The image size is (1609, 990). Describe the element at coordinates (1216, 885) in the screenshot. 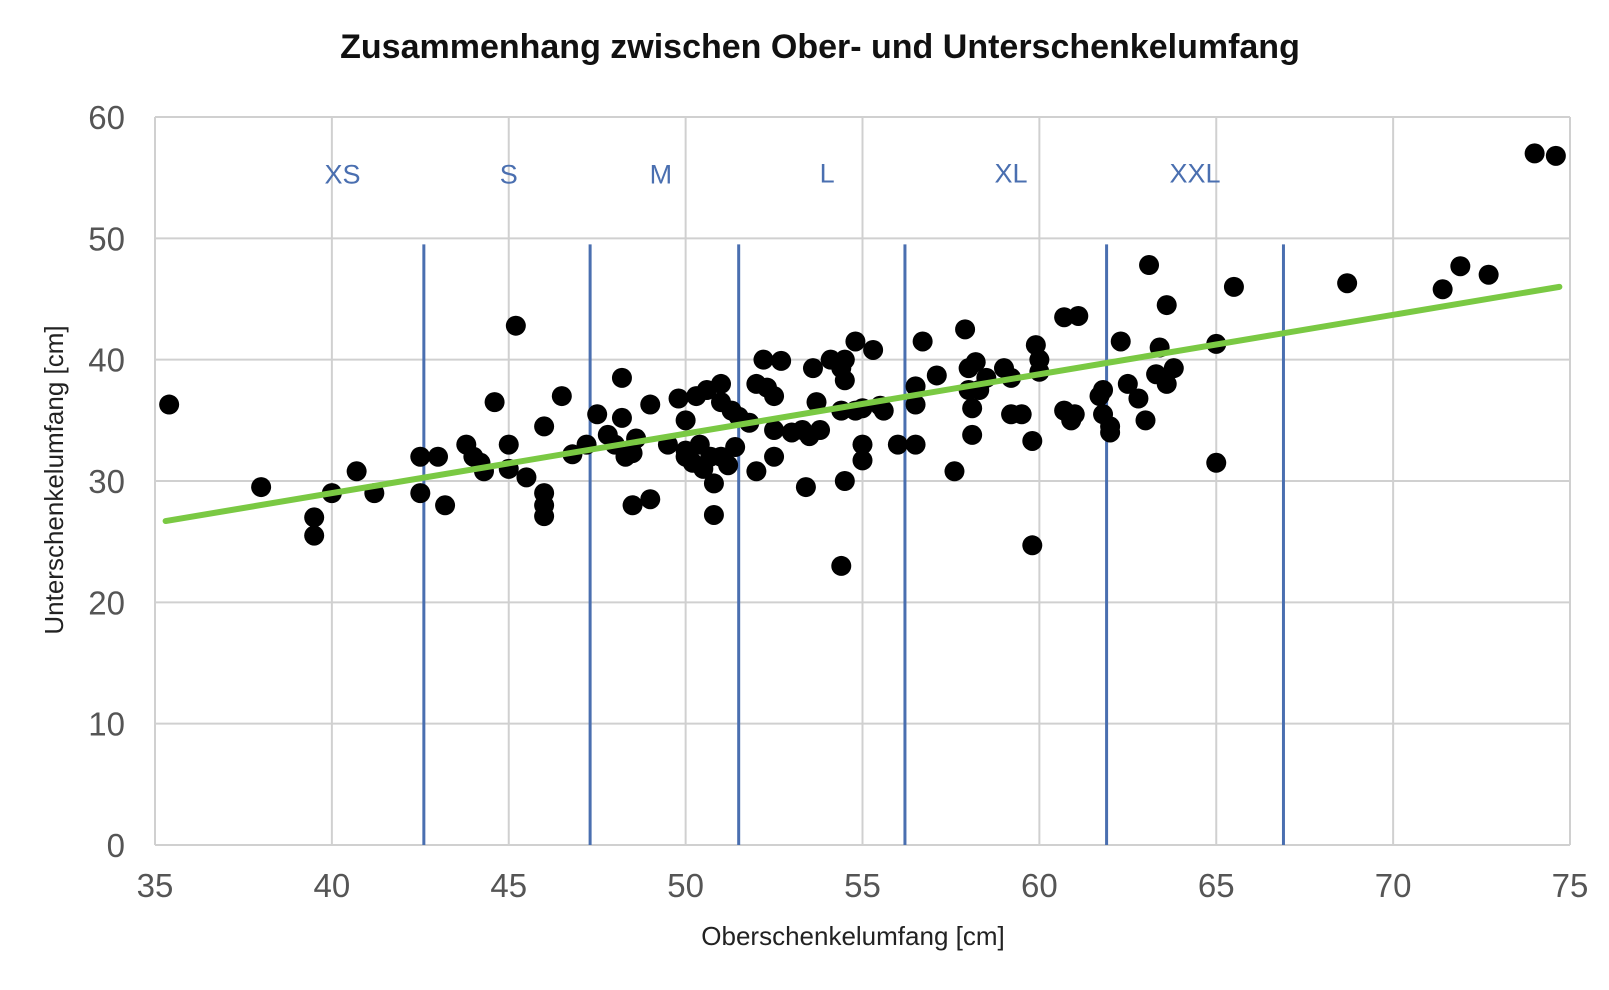

I see `x-tick-label: 65` at that location.